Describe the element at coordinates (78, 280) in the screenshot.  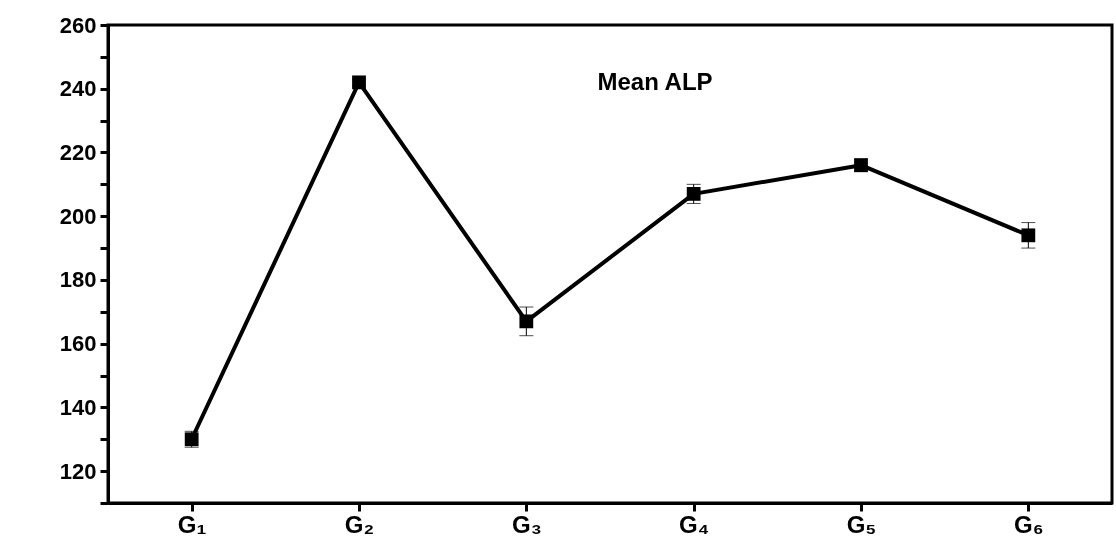
I see `y-tick-label: 180` at that location.